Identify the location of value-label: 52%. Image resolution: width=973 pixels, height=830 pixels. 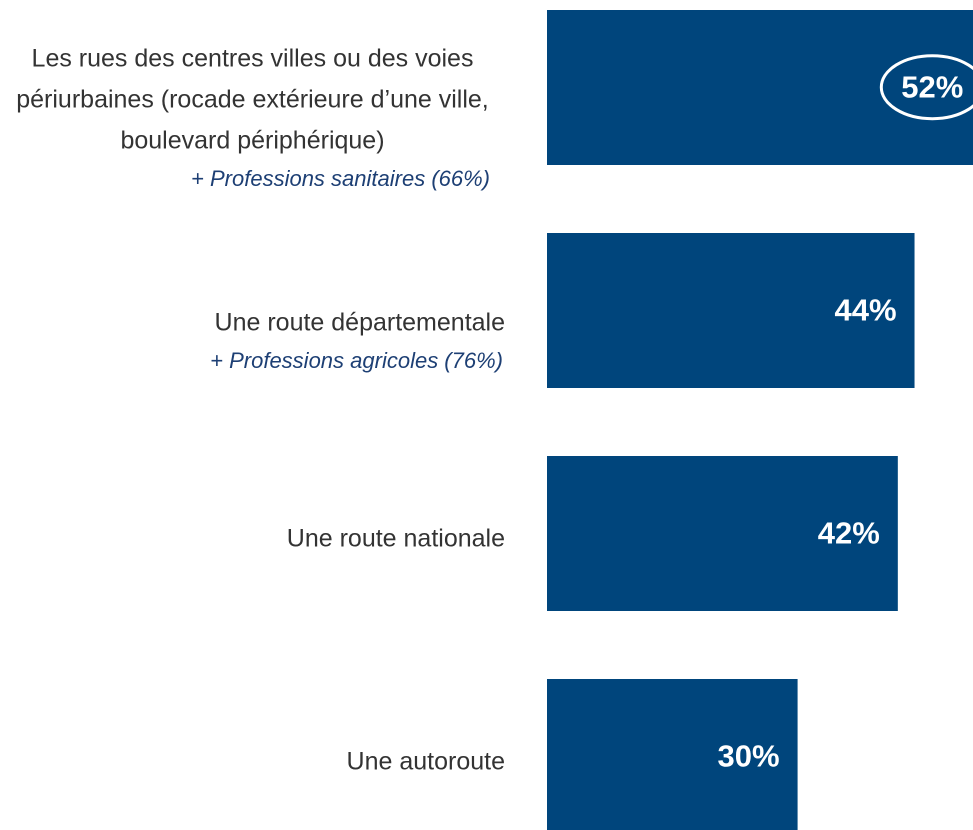
(932, 87).